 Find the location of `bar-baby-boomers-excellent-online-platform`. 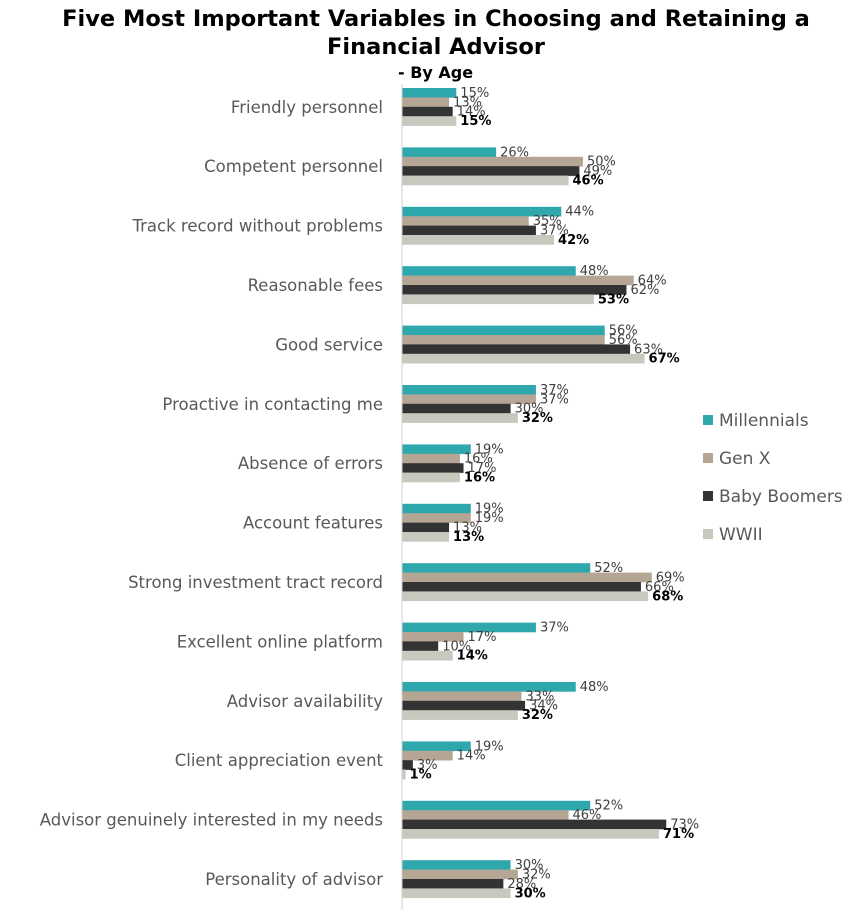

bar-baby-boomers-excellent-online-platform is located at coordinates (420, 646).